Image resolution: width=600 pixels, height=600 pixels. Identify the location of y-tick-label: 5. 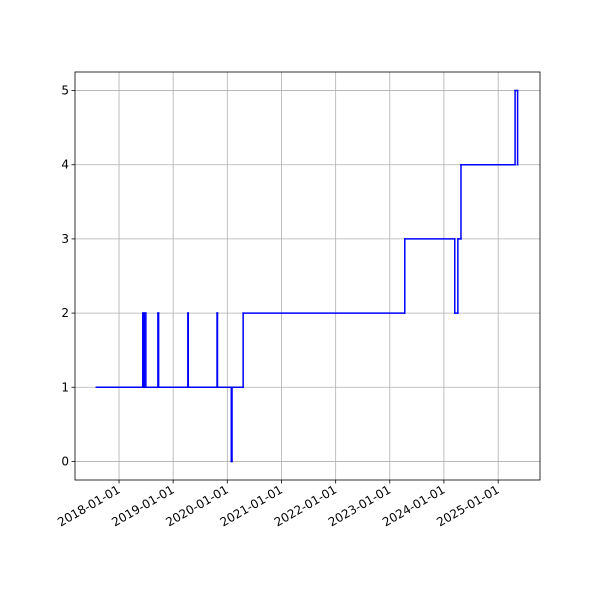
(65, 91).